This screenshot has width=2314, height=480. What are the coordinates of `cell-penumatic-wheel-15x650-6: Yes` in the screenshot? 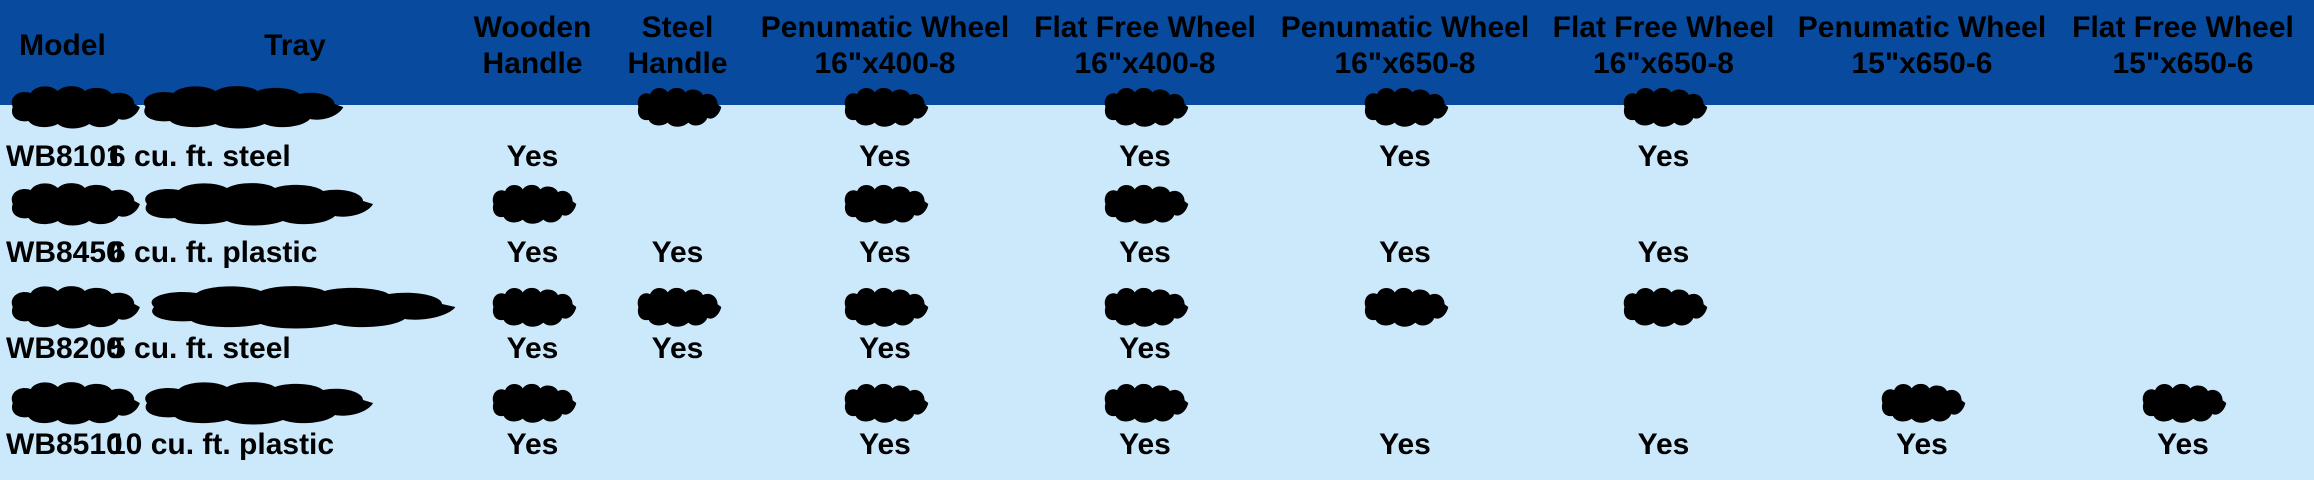 It's located at (1922, 445).